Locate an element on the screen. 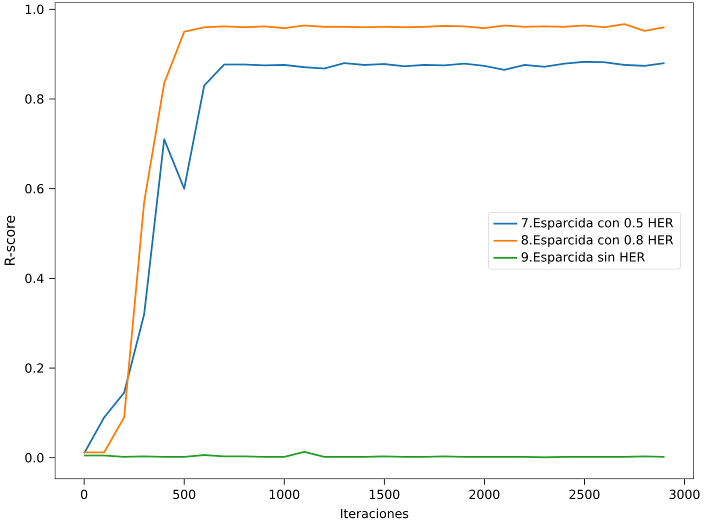  x-tick-label: 3000 is located at coordinates (685, 495).